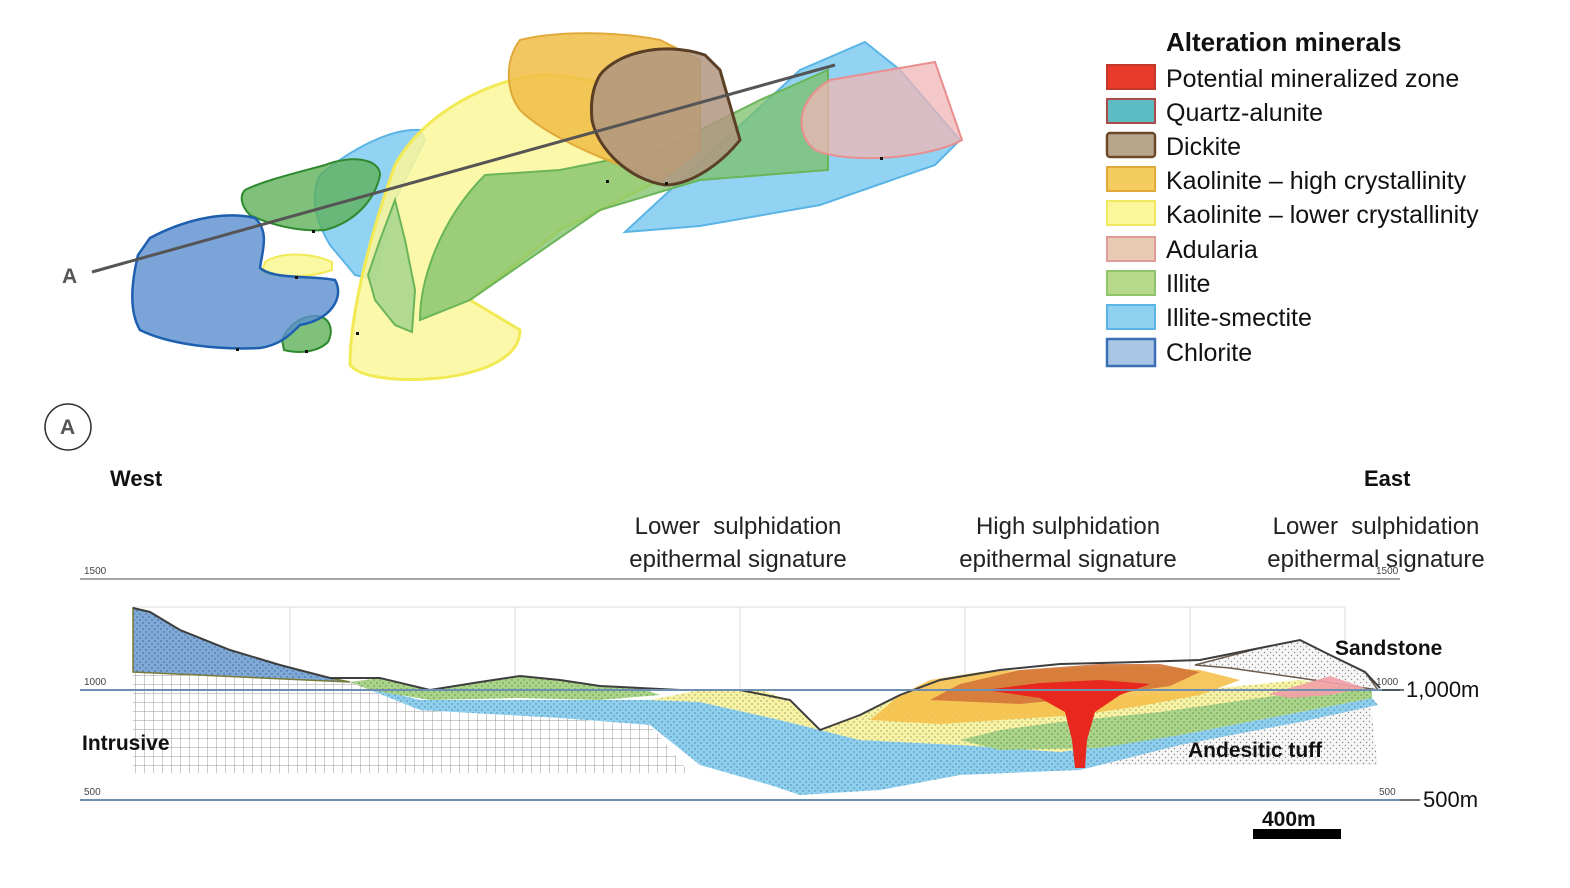  I want to click on section-line-label: A, so click(69, 276).